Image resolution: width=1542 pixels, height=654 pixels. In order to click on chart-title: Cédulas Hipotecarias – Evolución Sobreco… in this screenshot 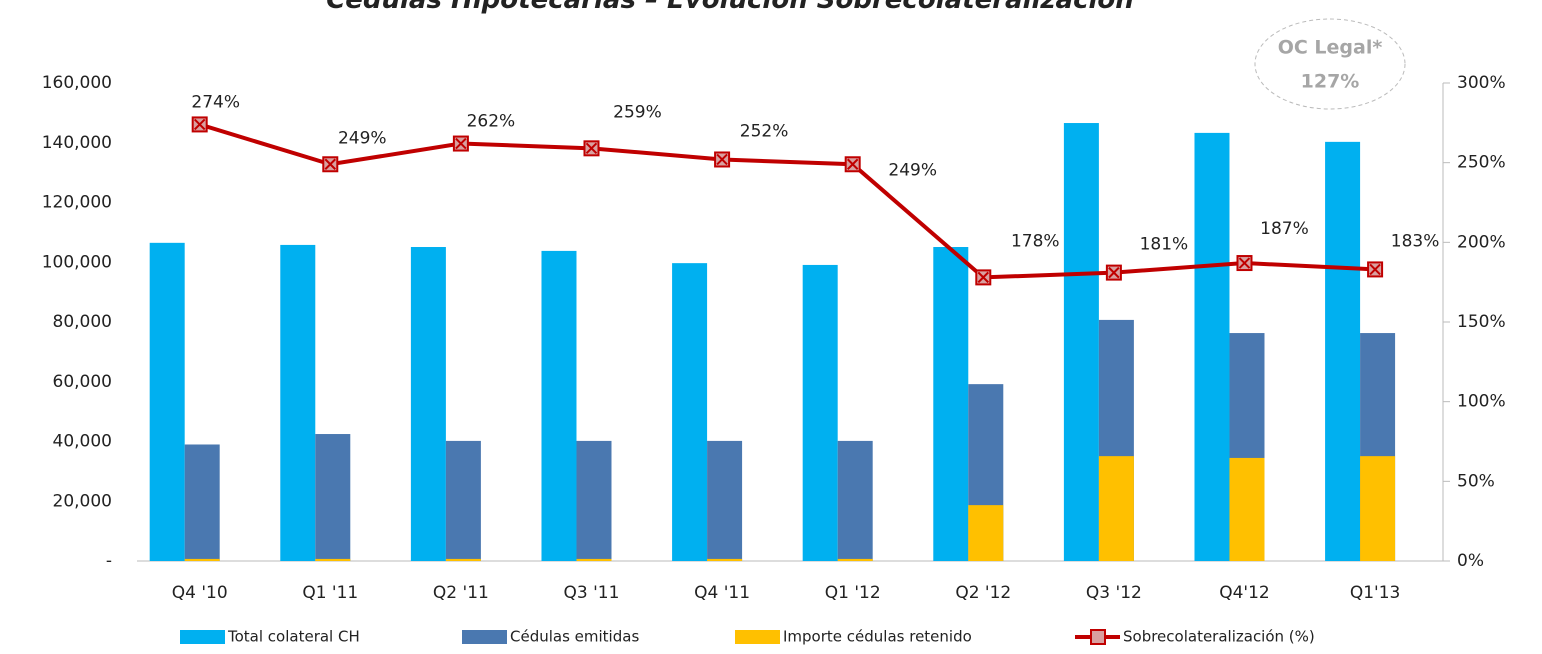, I will do `click(730, 7)`.